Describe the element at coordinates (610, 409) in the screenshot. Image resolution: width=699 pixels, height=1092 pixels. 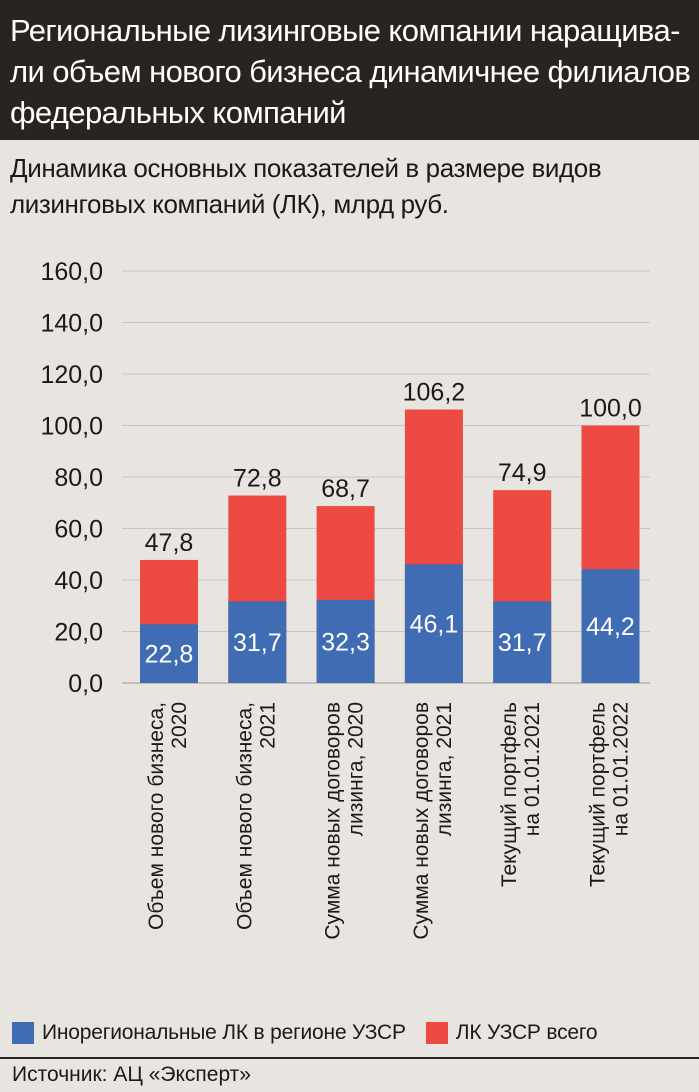
I see `data-label-total-6: 100,0` at that location.